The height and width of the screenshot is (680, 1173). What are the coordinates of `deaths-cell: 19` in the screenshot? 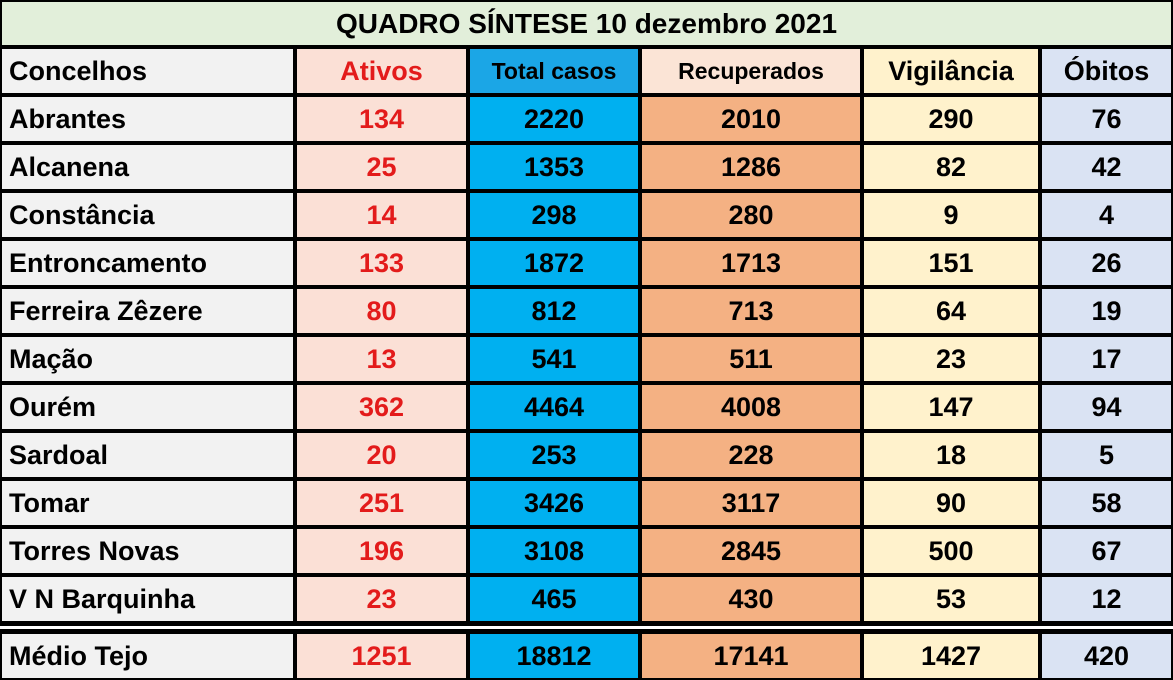 It's located at (1106, 311).